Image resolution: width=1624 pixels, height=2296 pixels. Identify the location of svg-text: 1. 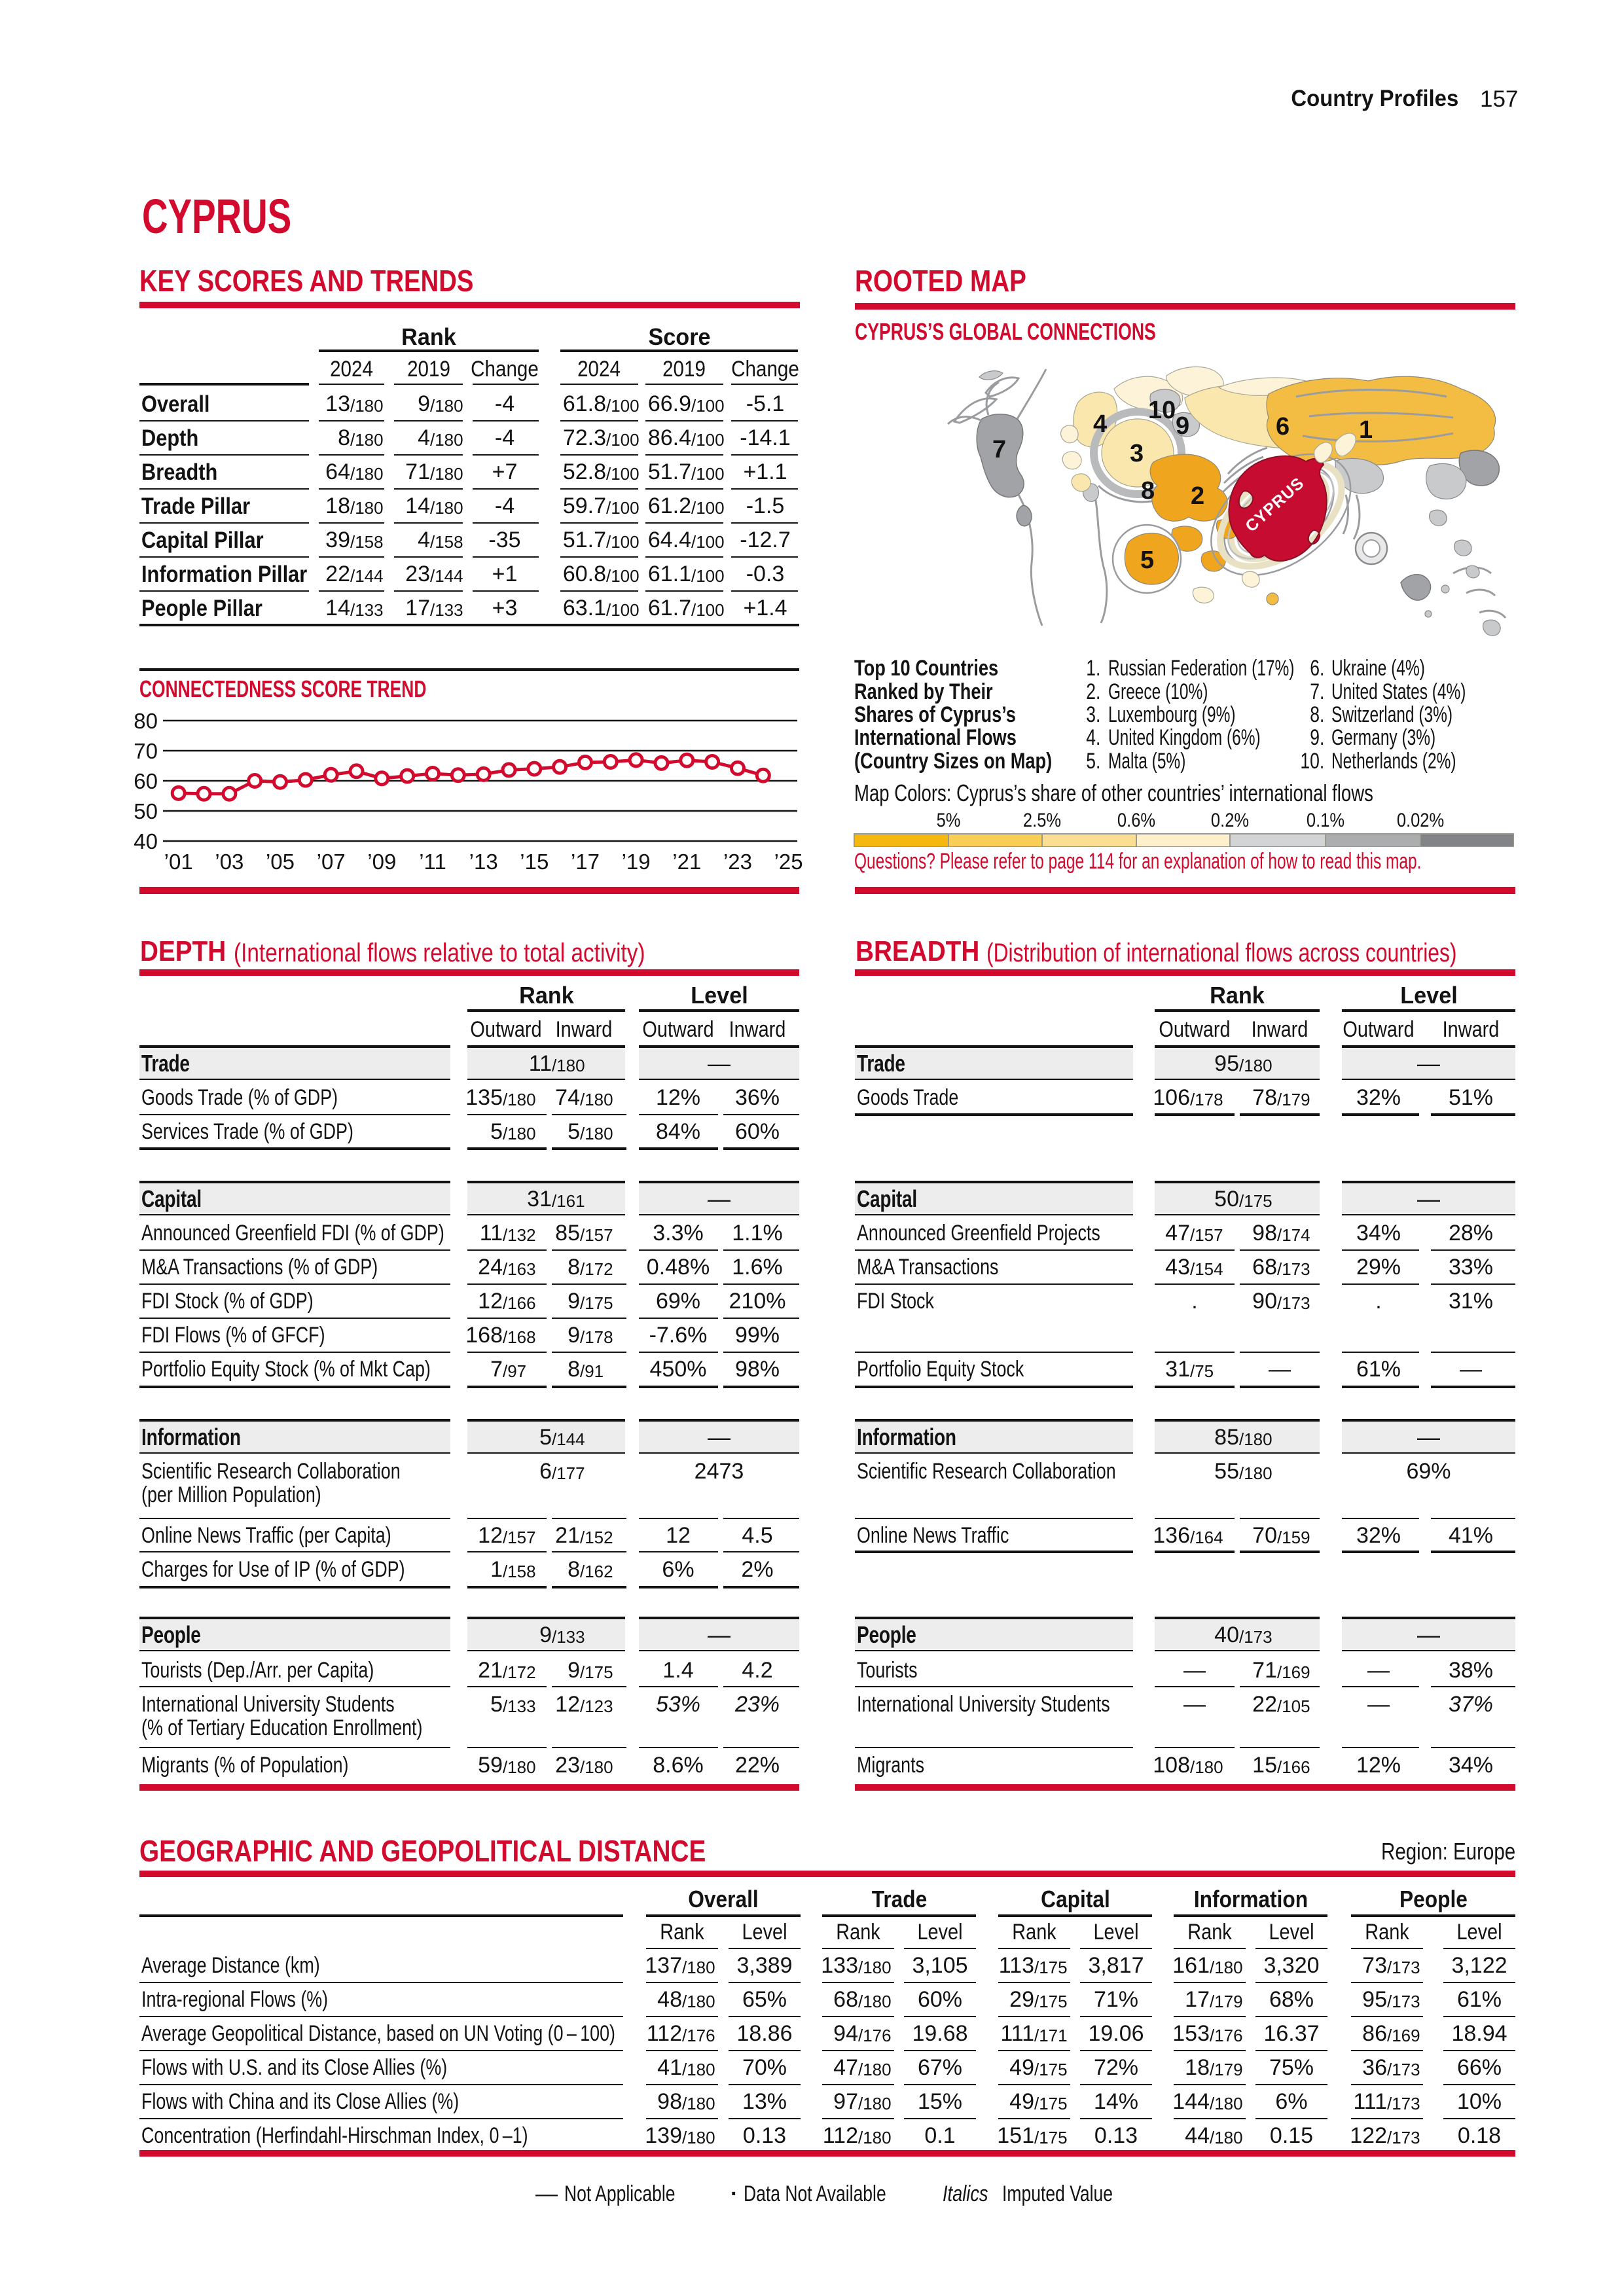
(1366, 430).